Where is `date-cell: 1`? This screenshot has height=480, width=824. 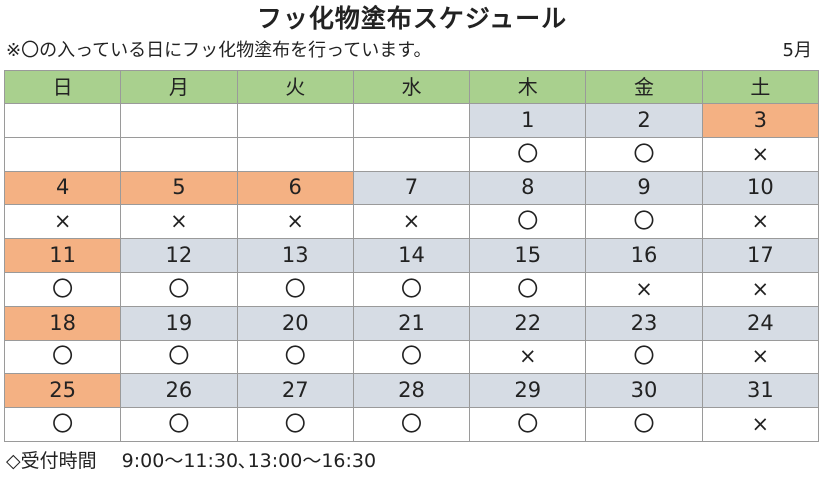
date-cell: 1 is located at coordinates (528, 121).